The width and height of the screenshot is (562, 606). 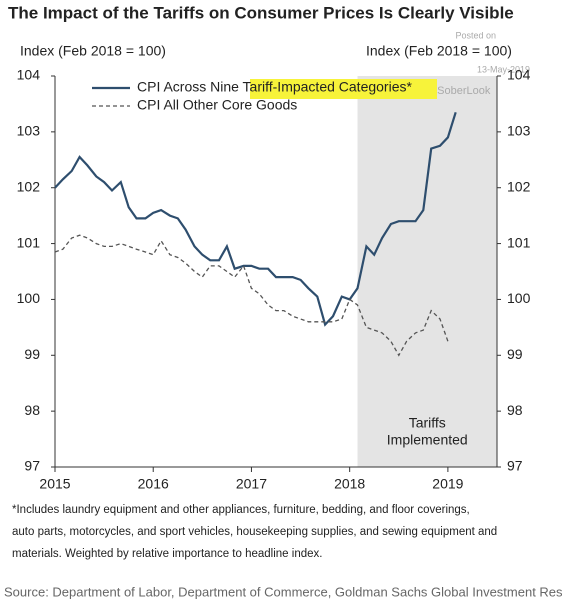 What do you see at coordinates (519, 186) in the screenshot?
I see `y2-tick-label: 102` at bounding box center [519, 186].